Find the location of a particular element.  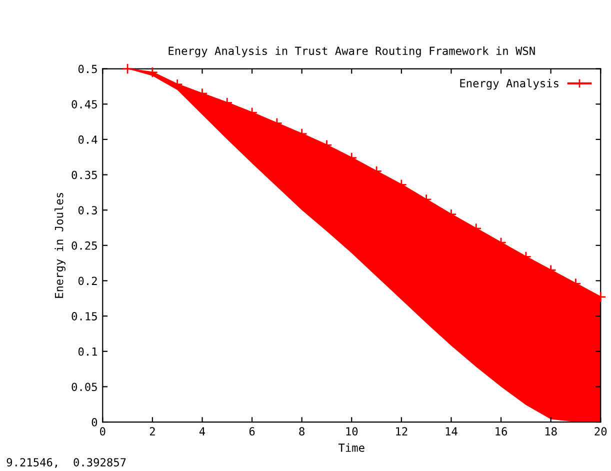

x-tick-label: 0 is located at coordinates (103, 431).